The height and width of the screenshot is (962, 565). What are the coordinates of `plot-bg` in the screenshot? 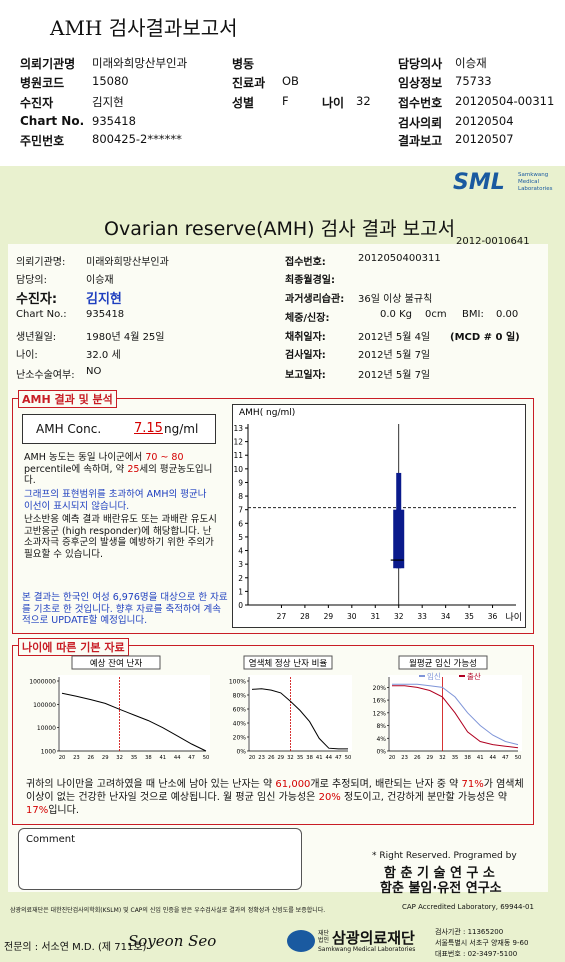 It's located at (134, 713).